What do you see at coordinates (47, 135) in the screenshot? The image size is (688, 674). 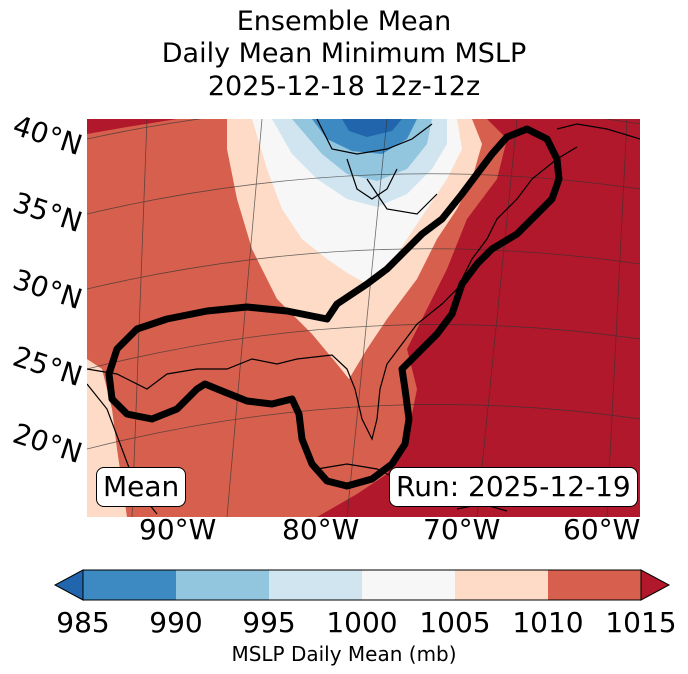 I see `lat-label-40n: 40°N` at bounding box center [47, 135].